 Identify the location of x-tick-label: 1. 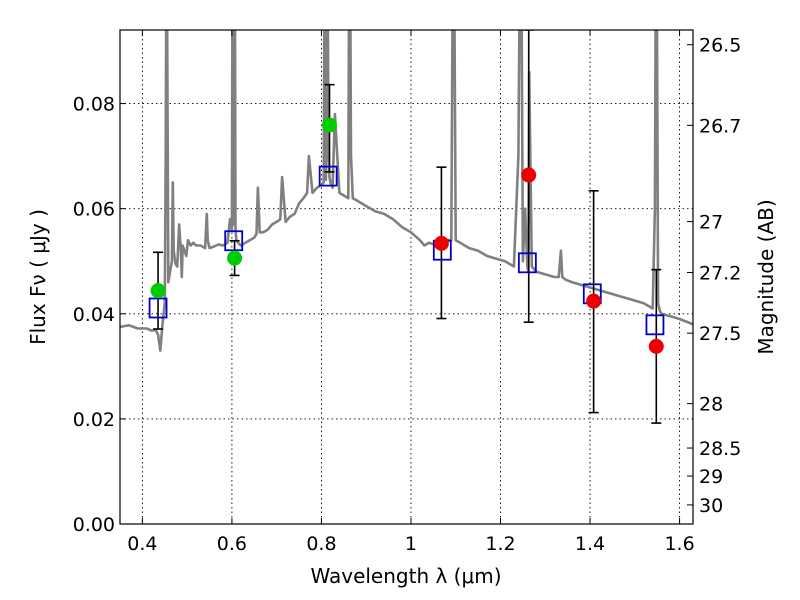
(411, 544).